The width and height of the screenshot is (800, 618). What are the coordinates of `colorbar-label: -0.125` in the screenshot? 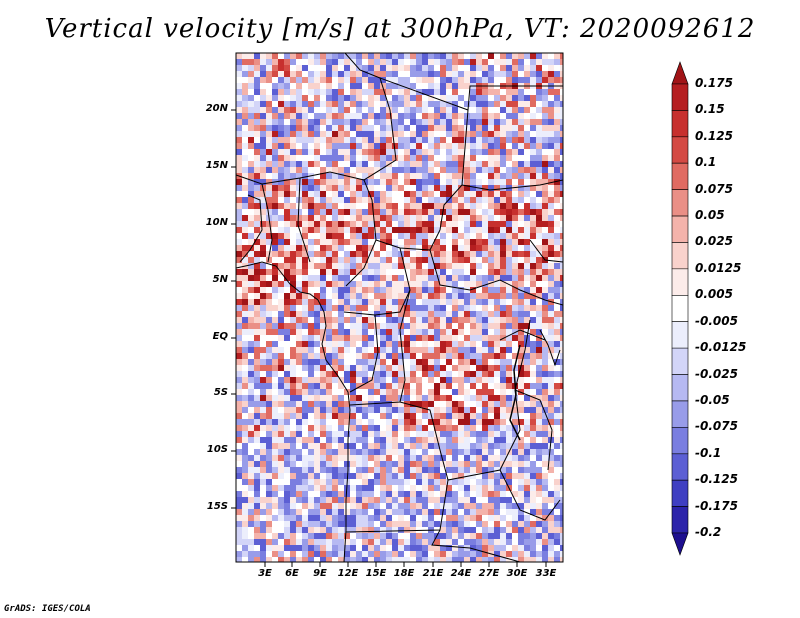 It's located at (716, 479).